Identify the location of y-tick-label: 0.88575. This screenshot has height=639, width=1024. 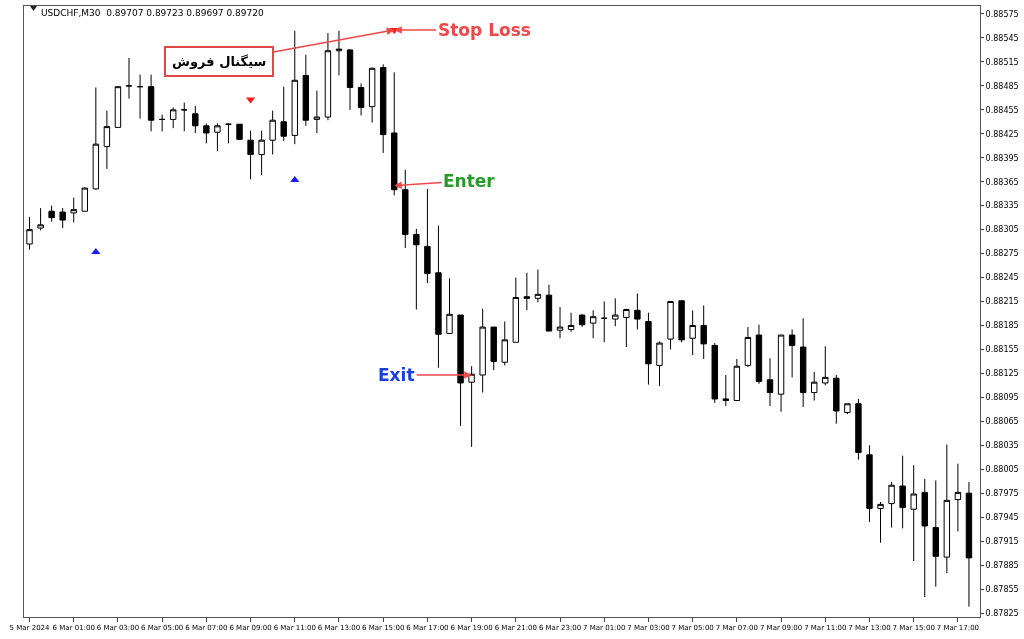
(1002, 14).